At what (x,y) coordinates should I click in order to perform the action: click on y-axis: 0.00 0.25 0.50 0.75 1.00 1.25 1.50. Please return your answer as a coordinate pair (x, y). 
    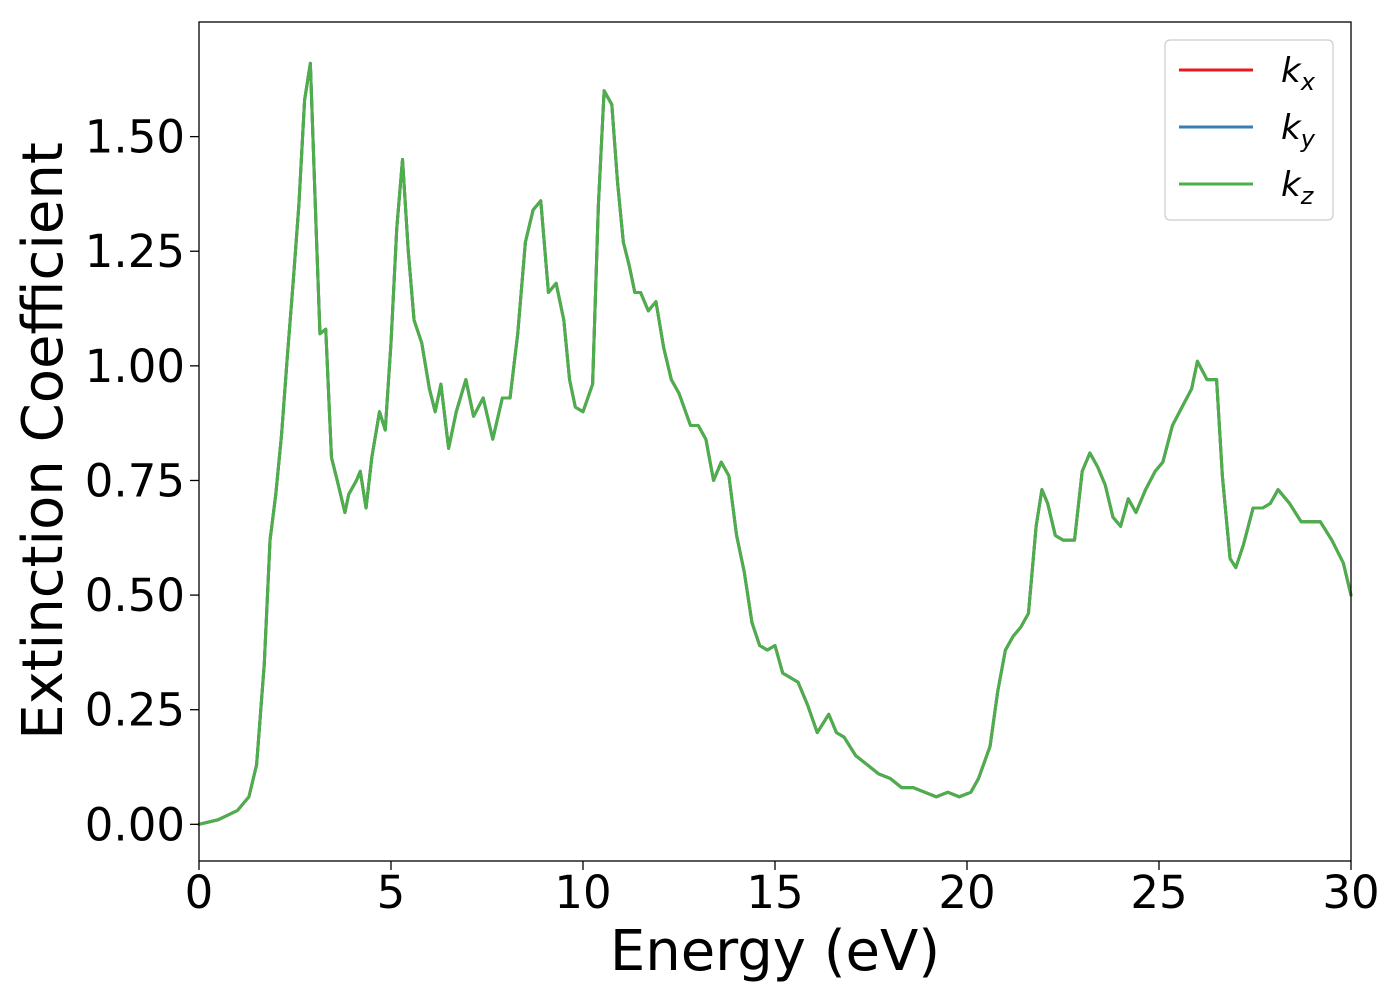
    Looking at the image, I should click on (142, 481).